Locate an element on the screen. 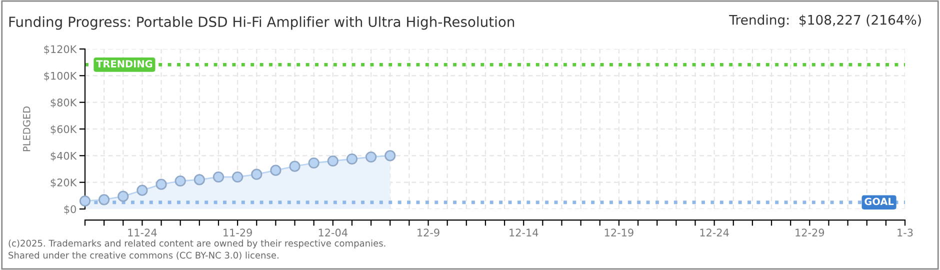 Image resolution: width=940 pixels, height=270 pixels. y-tick-label: $100K is located at coordinates (60, 77).